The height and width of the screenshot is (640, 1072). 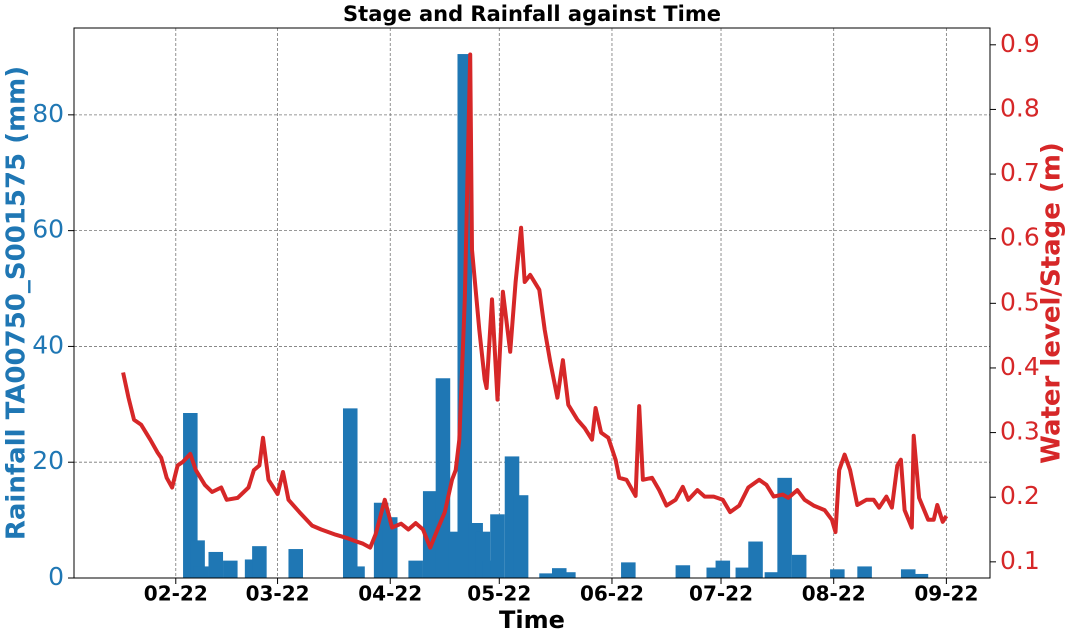 I want to click on y-tick-label: 20, so click(x=48, y=460).